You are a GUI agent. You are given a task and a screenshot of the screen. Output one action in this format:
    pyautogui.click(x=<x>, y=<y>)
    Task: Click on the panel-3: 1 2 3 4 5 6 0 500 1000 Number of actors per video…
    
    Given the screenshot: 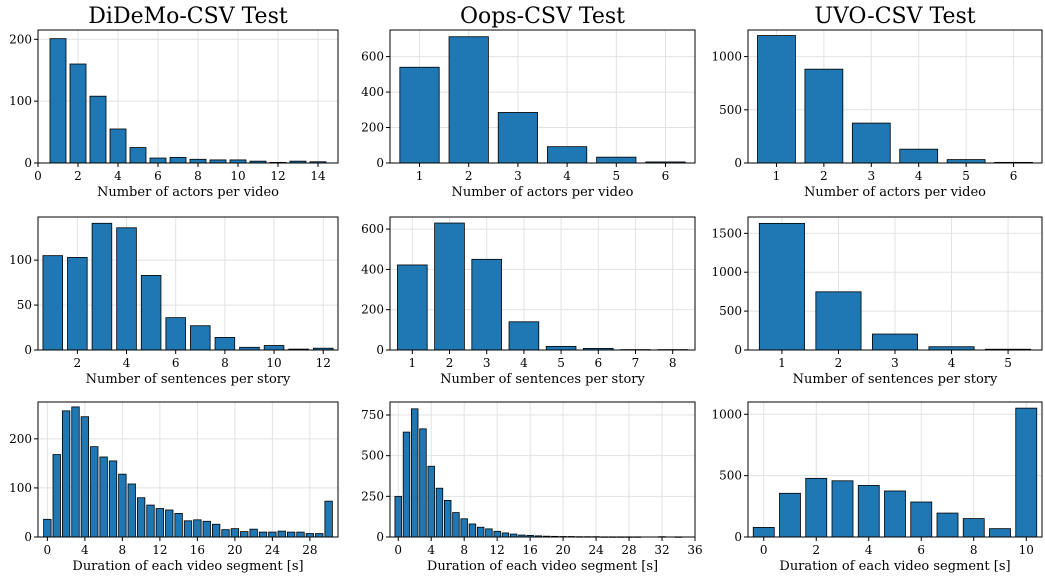 What is the action you would take?
    pyautogui.click(x=877, y=102)
    